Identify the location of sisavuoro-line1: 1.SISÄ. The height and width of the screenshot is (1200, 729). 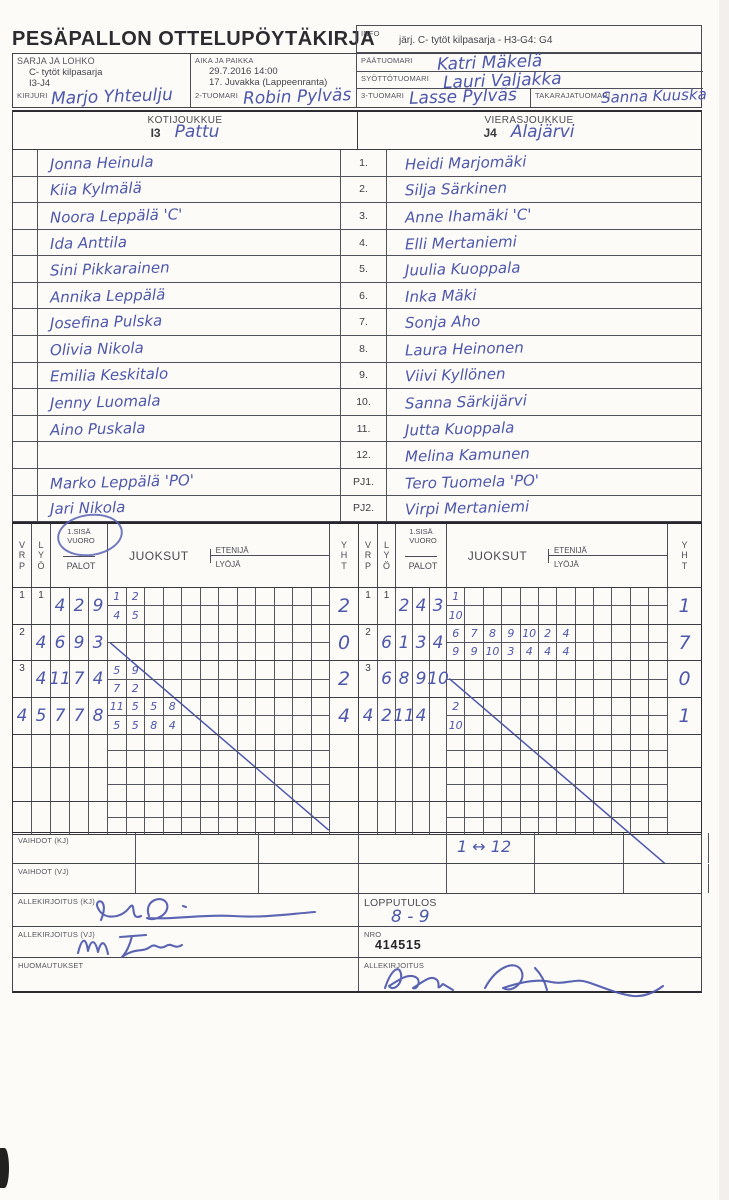
(421, 531).